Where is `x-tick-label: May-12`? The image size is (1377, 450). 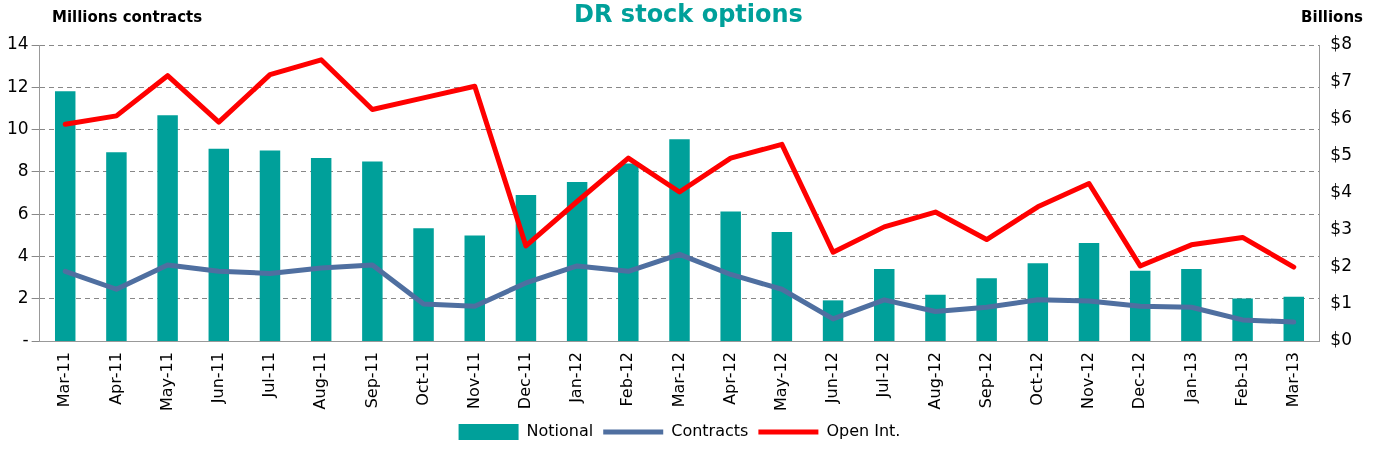
x-tick-label: May-12 is located at coordinates (781, 382).